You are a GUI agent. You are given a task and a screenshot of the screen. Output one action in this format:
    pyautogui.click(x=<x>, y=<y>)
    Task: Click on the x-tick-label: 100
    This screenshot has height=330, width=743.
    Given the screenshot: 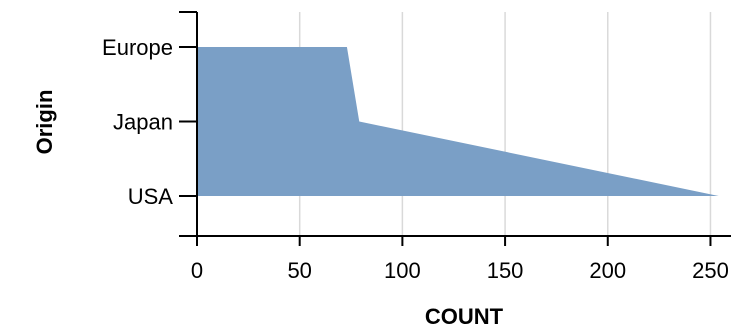 What is the action you would take?
    pyautogui.click(x=402, y=270)
    